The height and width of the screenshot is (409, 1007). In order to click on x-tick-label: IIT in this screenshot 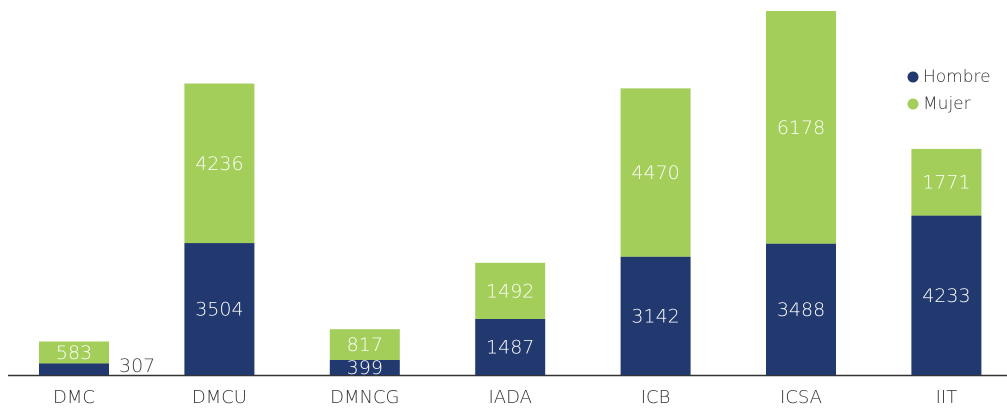, I will do `click(947, 397)`.